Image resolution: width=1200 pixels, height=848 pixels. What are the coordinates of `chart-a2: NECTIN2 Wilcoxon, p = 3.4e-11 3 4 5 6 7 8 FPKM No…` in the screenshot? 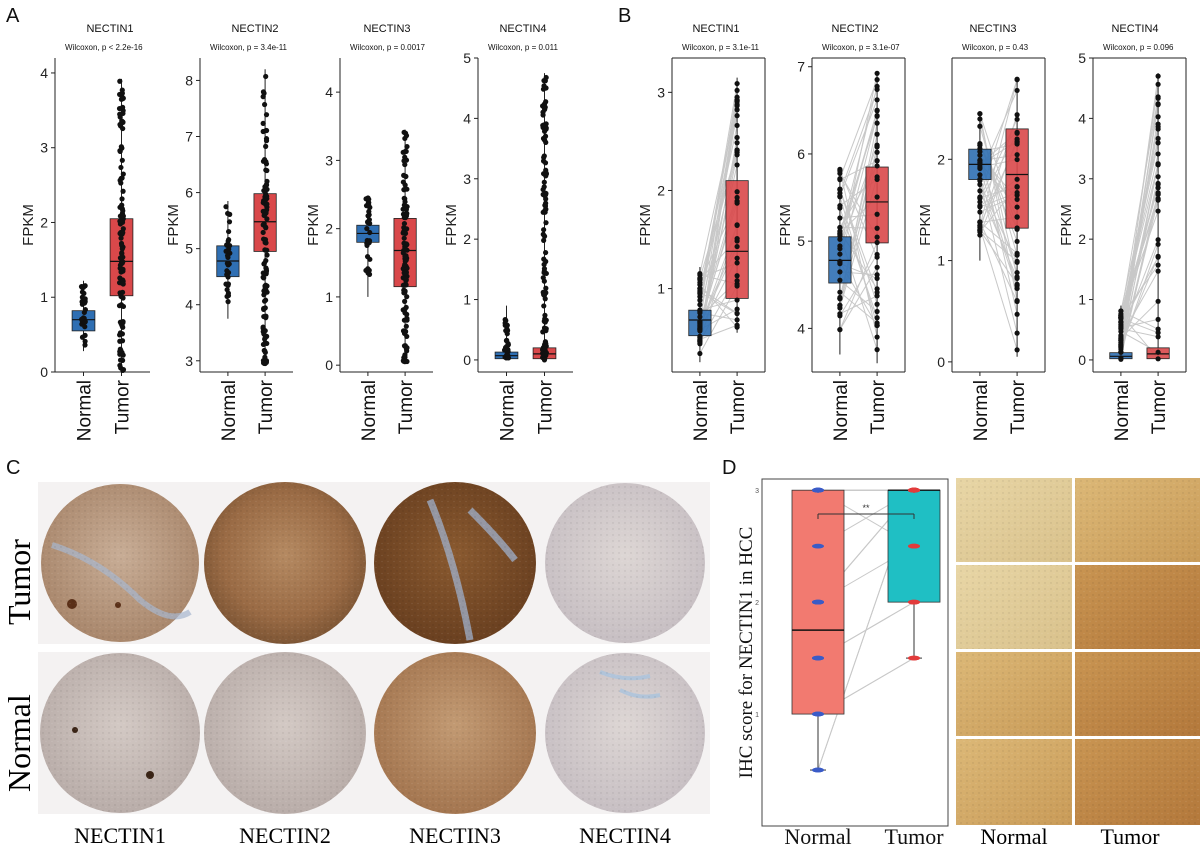 It's located at (229, 232).